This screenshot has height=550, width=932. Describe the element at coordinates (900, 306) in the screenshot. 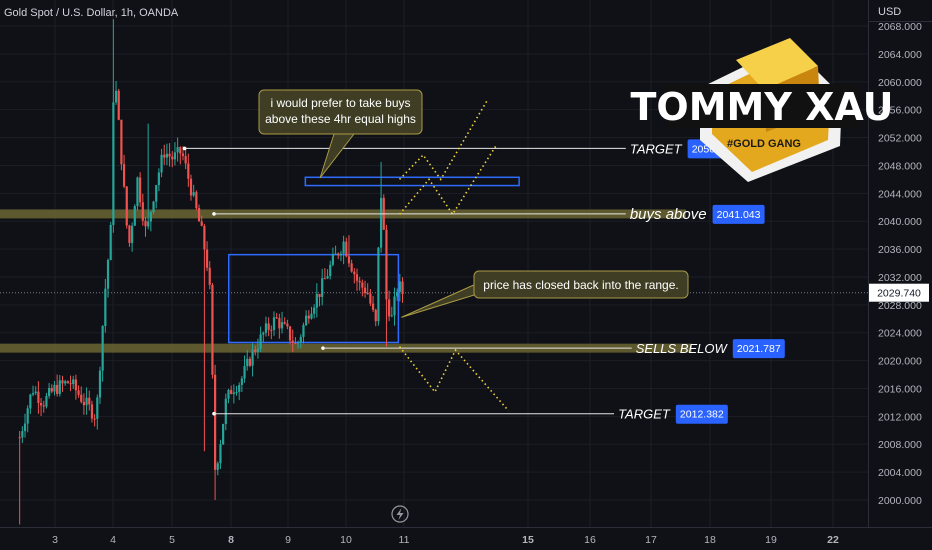

I see `y-tick-label: 2028.000` at that location.